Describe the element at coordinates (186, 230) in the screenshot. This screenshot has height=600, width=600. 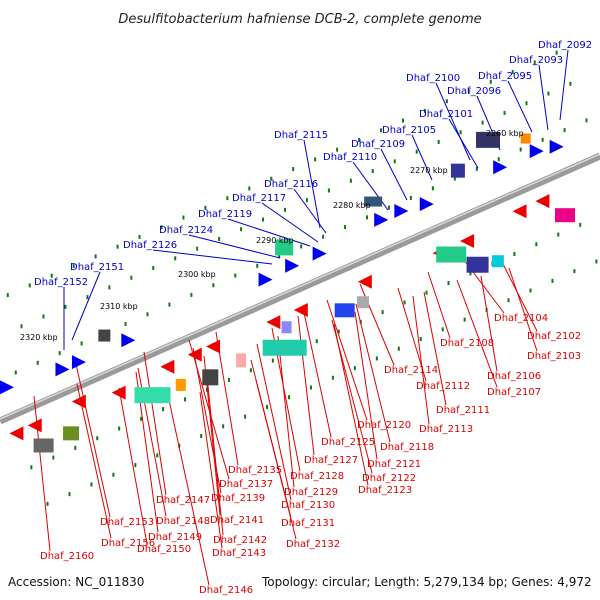
I see `gene-label-top: Dhaf_2124` at that location.